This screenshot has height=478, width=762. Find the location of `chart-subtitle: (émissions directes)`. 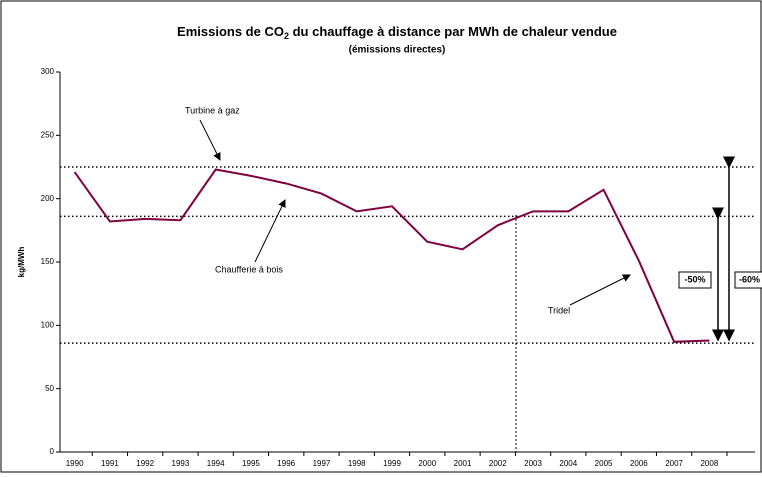

chart-subtitle: (émissions directes) is located at coordinates (397, 50).